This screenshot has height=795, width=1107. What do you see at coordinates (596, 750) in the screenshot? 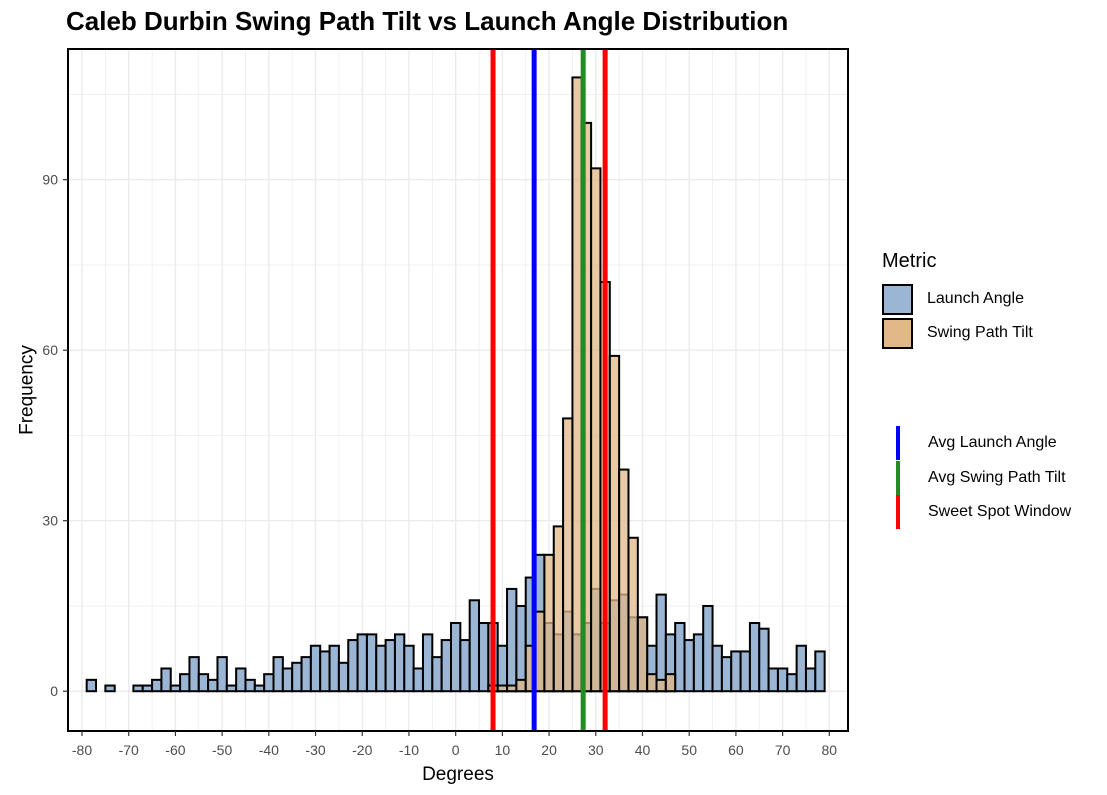
I see `x-tick-label: 30` at bounding box center [596, 750].